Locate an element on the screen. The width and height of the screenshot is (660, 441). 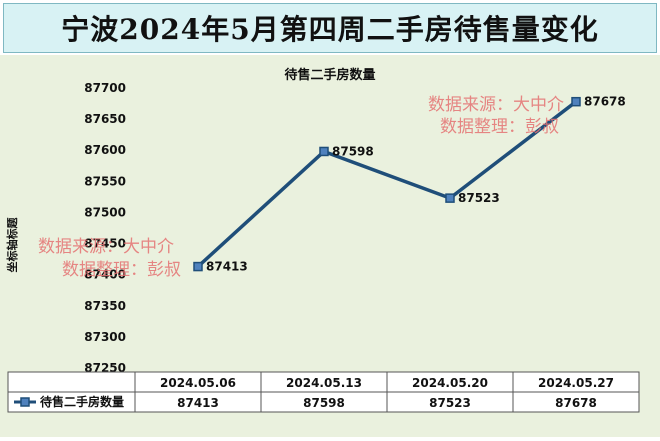
title-banner: 宁波2024年5月第四周二手房待售量变化 is located at coordinates (330, 28).